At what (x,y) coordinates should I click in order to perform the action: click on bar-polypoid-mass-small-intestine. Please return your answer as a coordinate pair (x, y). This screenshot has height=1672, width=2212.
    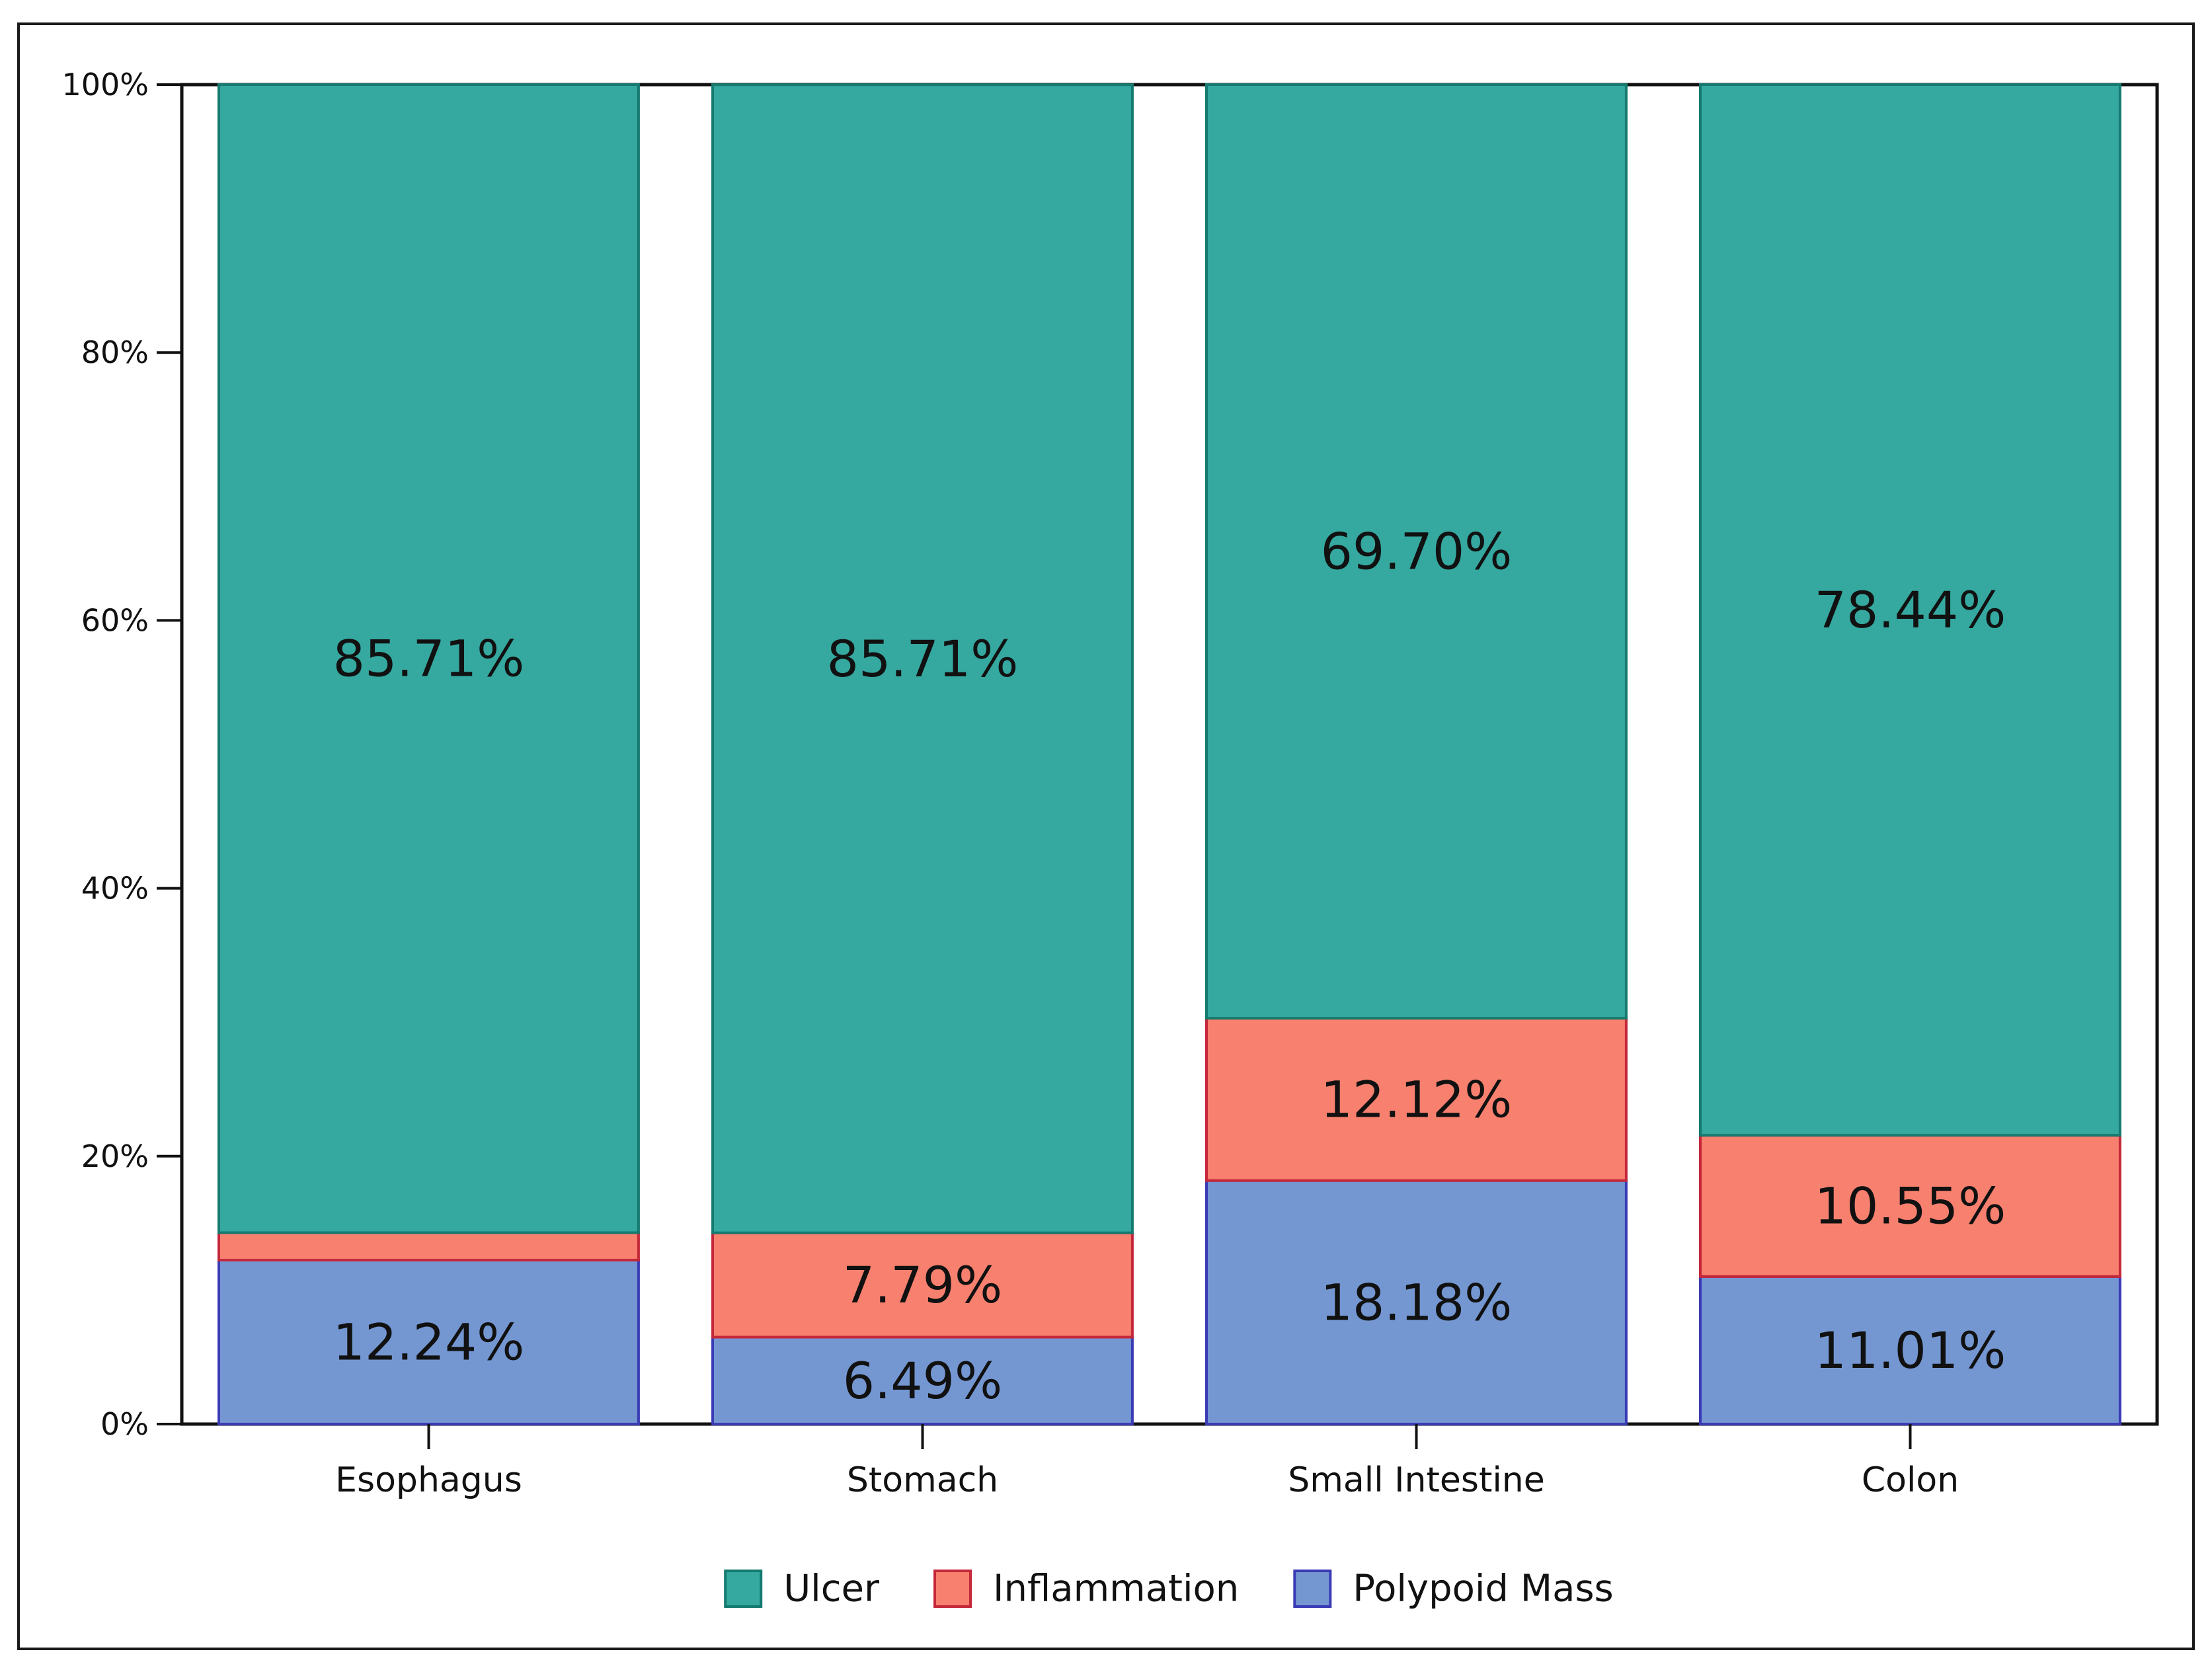
    Looking at the image, I should click on (1416, 1302).